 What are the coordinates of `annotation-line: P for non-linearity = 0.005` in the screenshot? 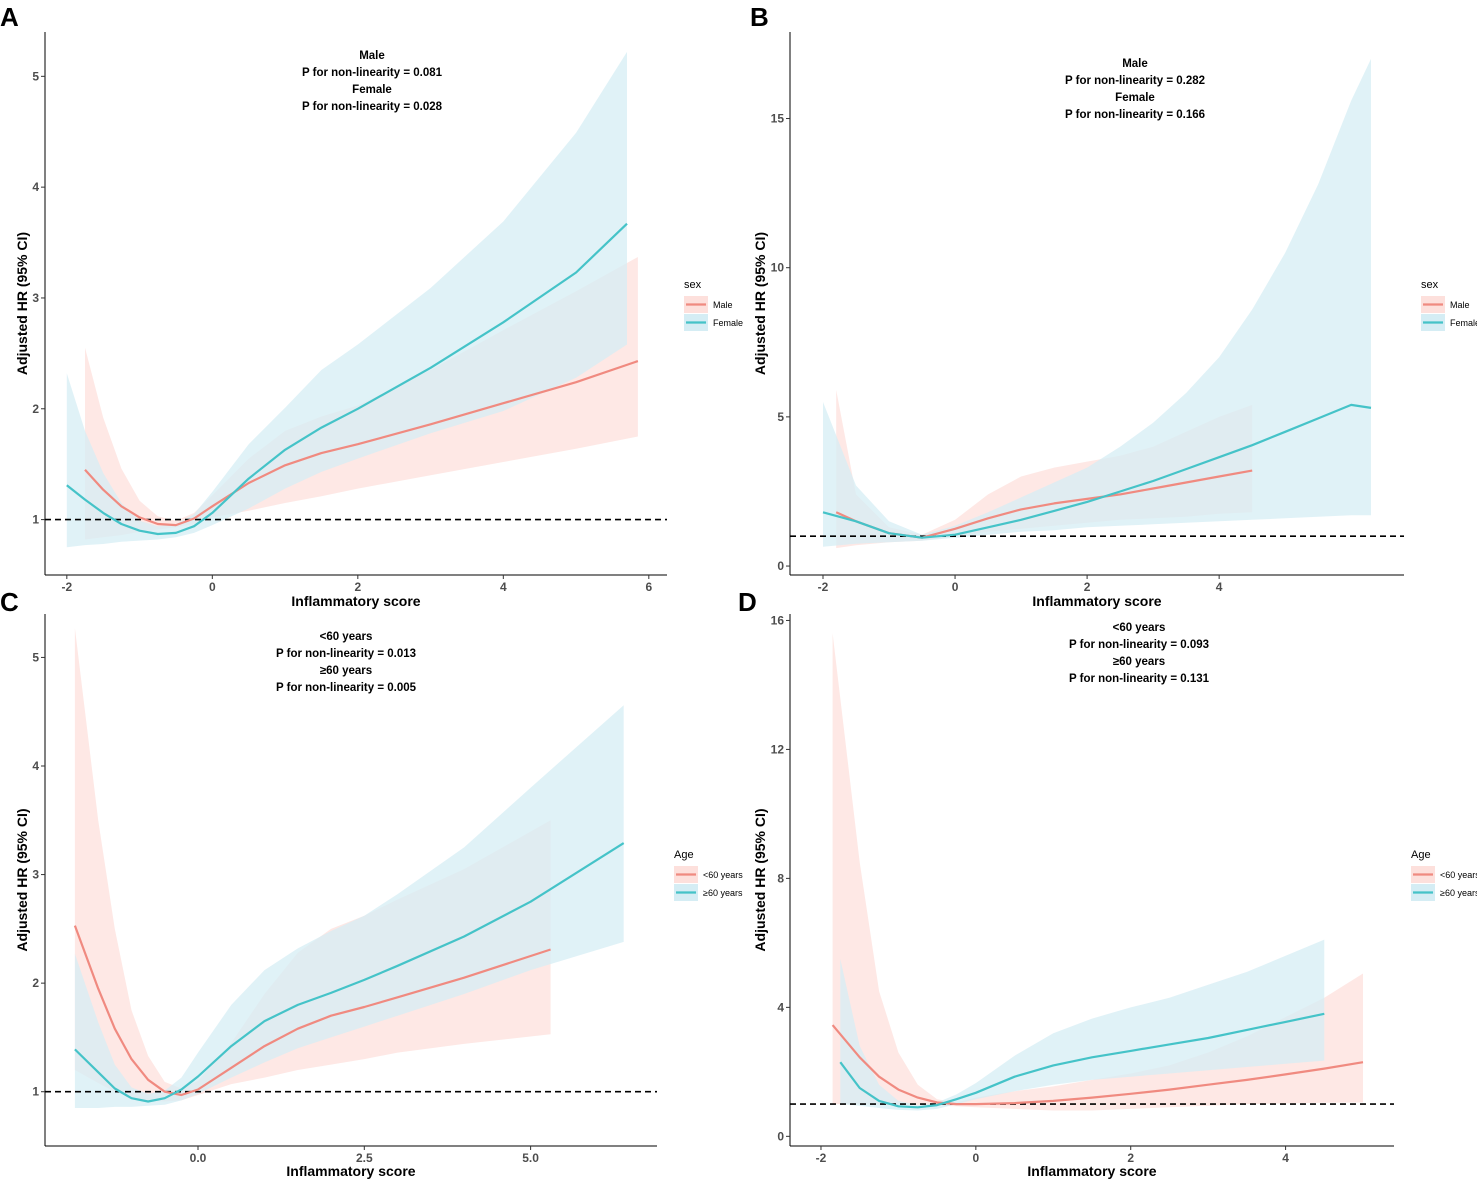 It's located at (346, 688).